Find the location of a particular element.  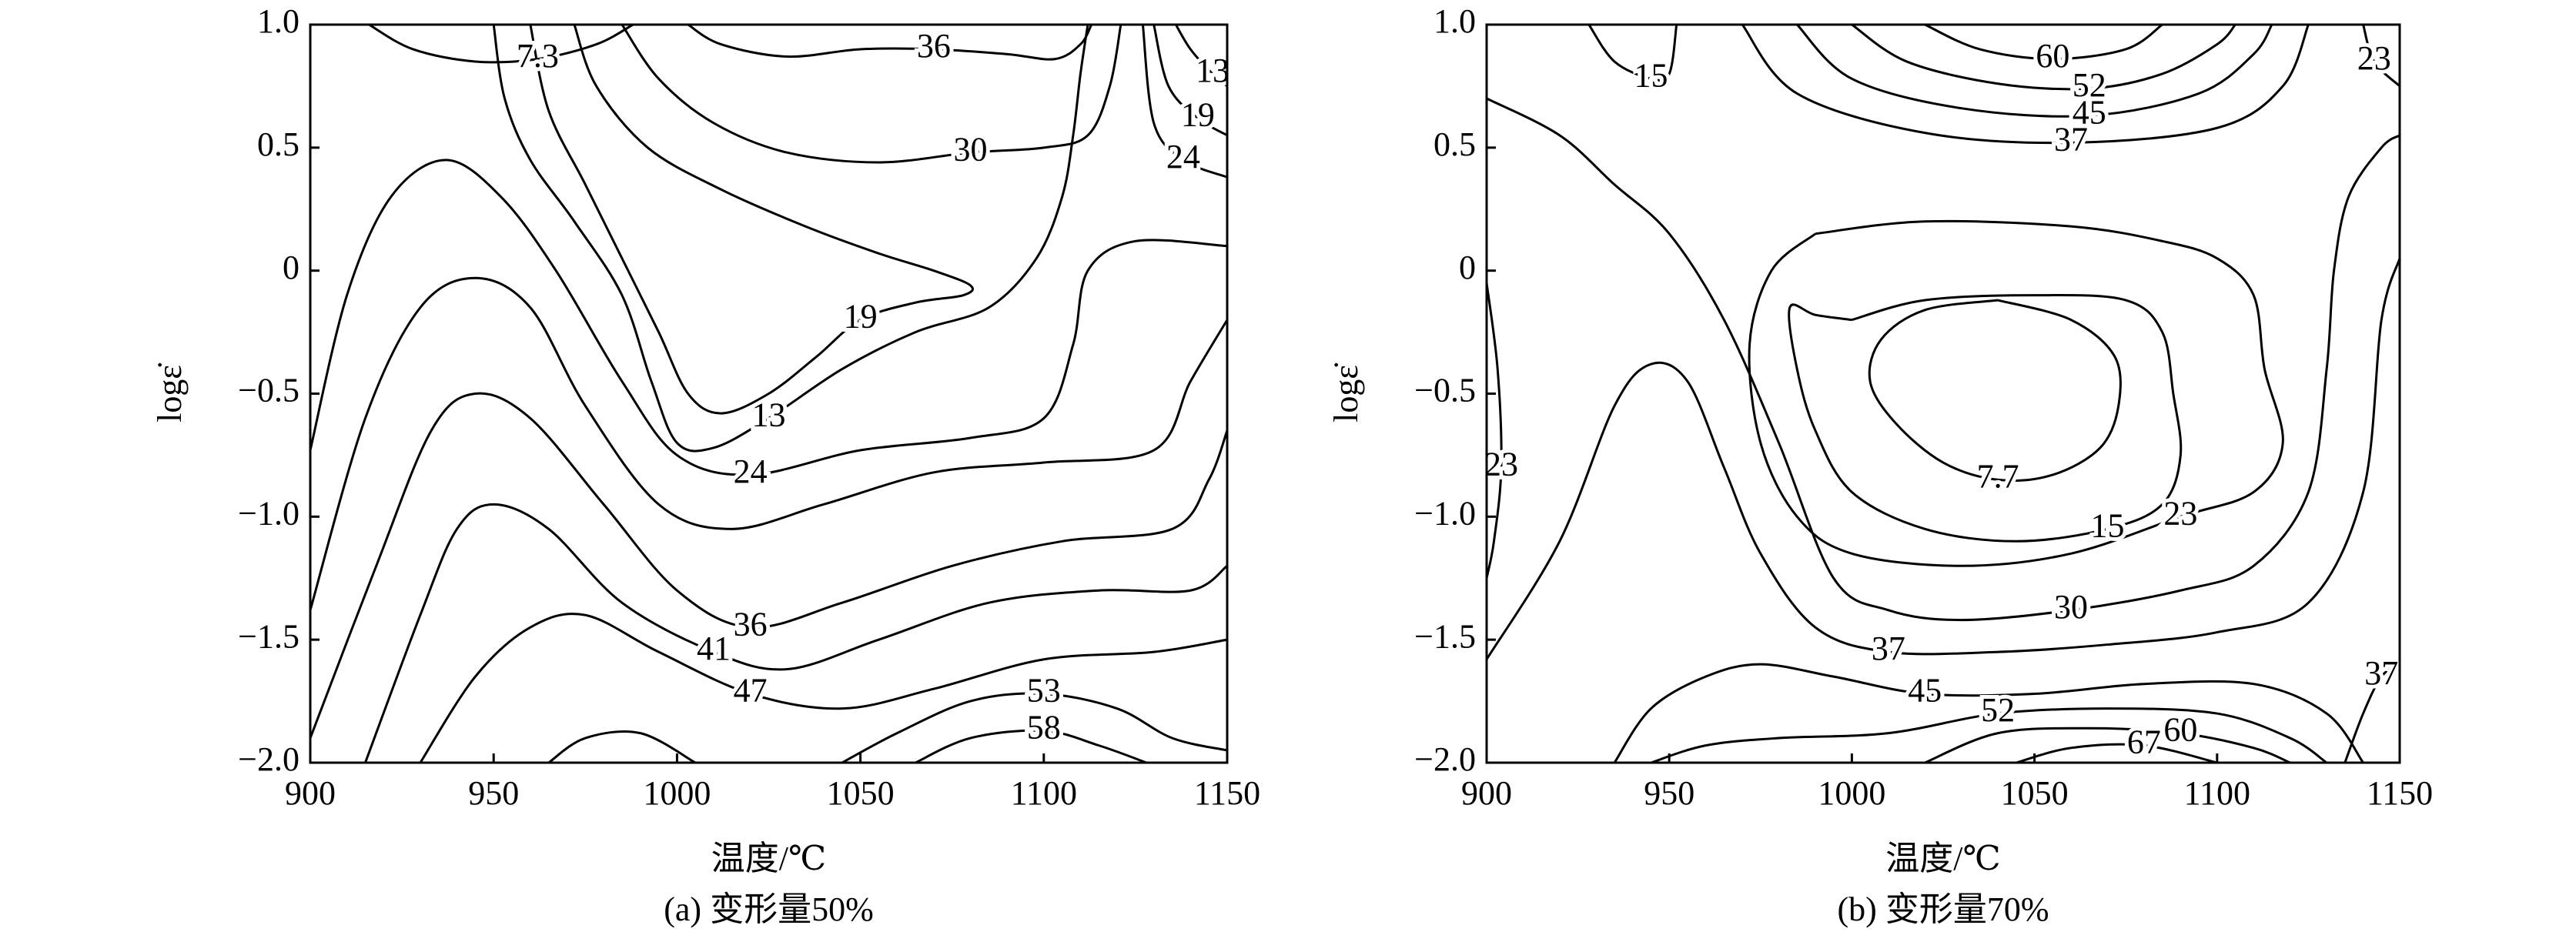

contour-label: 67 is located at coordinates (2144, 742).